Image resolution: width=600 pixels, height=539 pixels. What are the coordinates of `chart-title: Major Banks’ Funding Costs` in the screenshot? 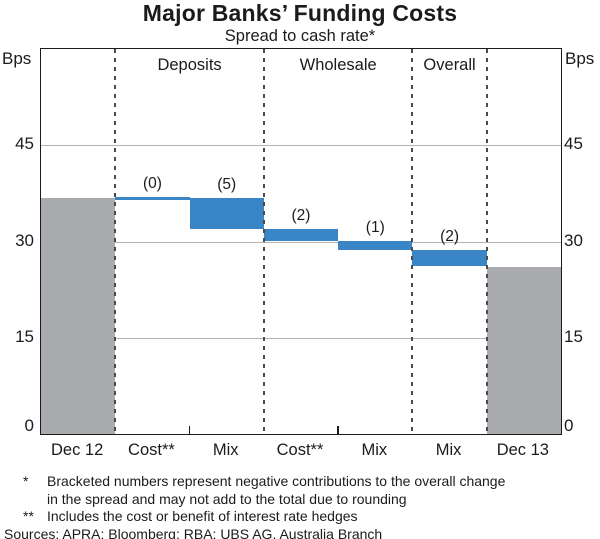 It's located at (300, 13).